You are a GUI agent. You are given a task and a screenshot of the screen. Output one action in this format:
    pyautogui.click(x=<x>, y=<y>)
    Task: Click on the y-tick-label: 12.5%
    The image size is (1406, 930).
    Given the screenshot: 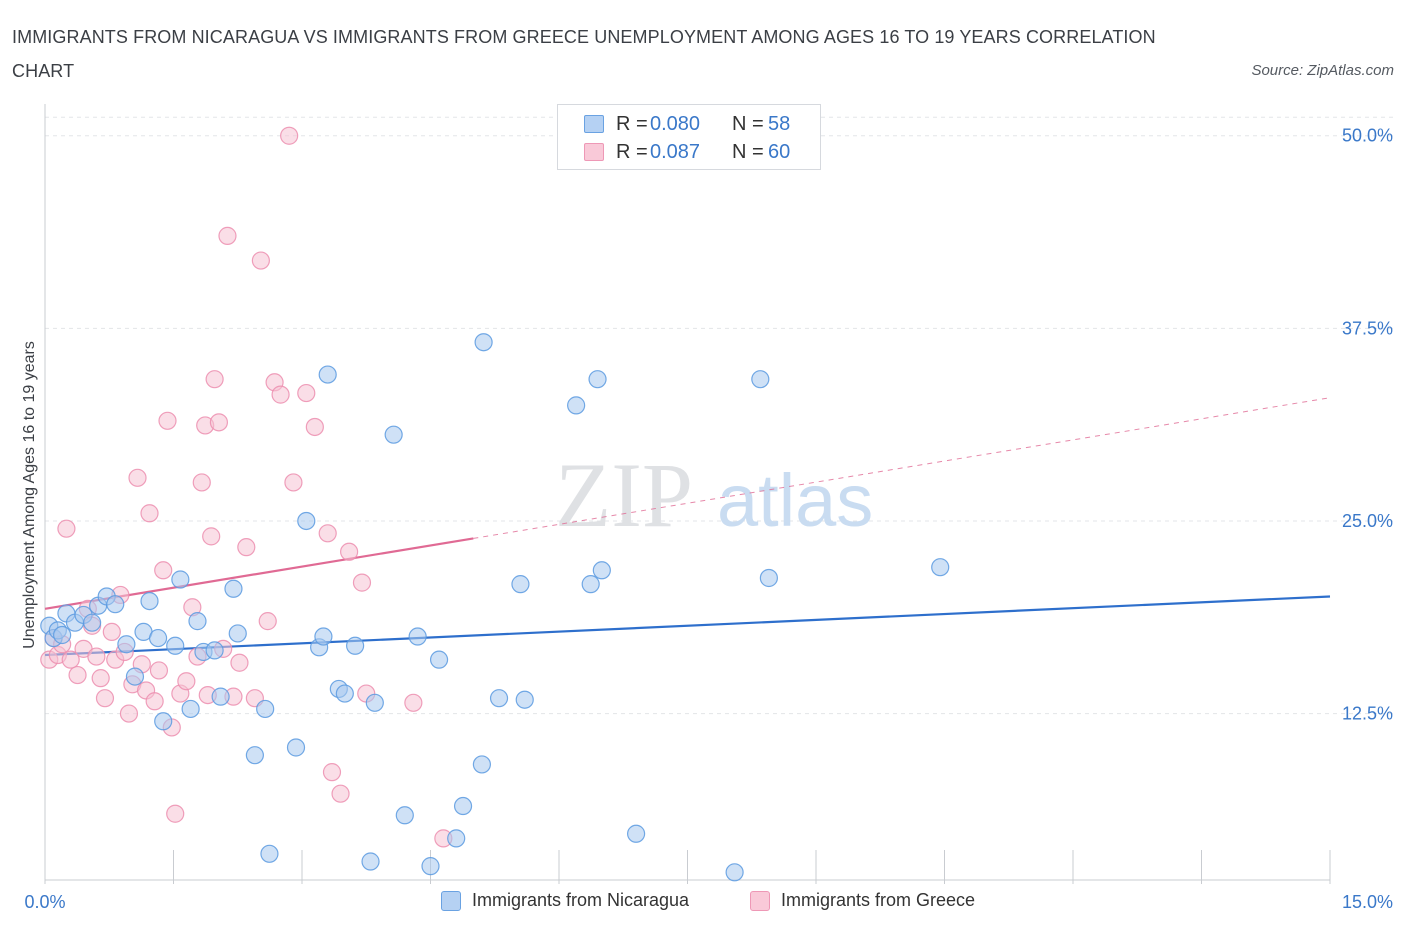 What is the action you would take?
    pyautogui.click(x=1367, y=714)
    